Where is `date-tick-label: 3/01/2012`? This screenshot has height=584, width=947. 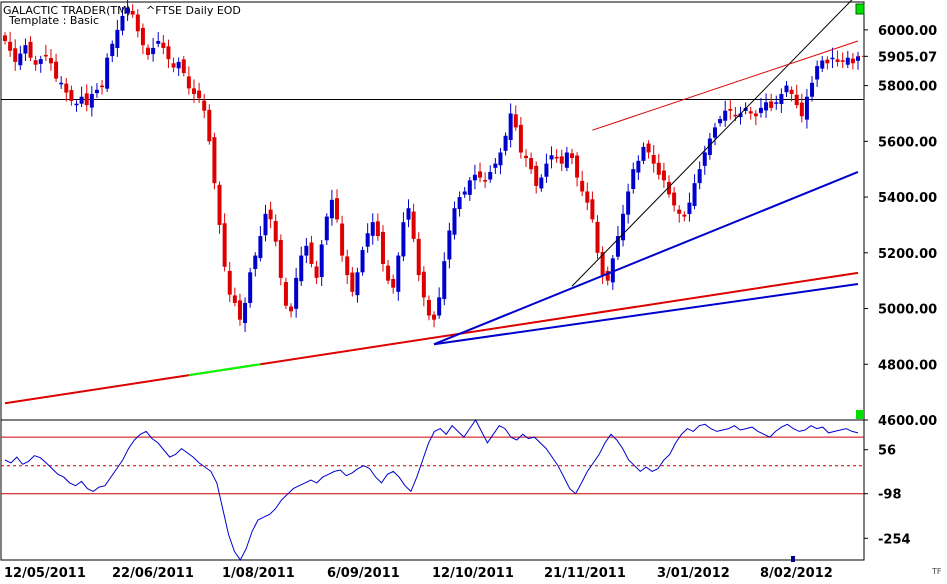 date-tick-label: 3/01/2012 is located at coordinates (693, 573).